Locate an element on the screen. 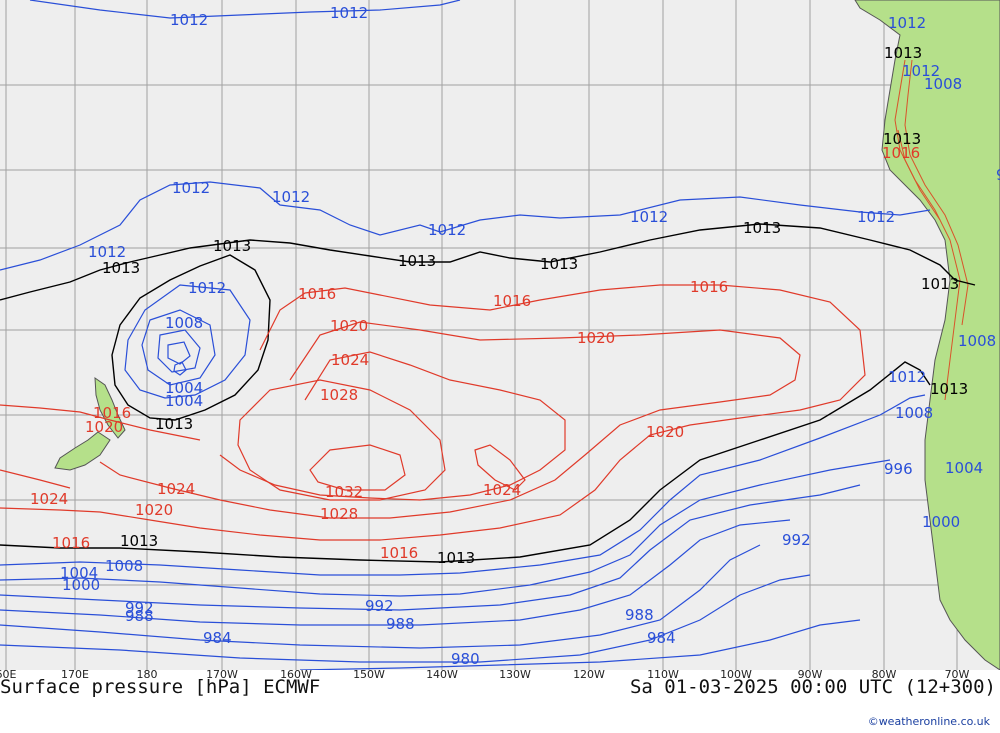 The width and height of the screenshot is (1000, 733). longitude-tick: 130W is located at coordinates (515, 674).